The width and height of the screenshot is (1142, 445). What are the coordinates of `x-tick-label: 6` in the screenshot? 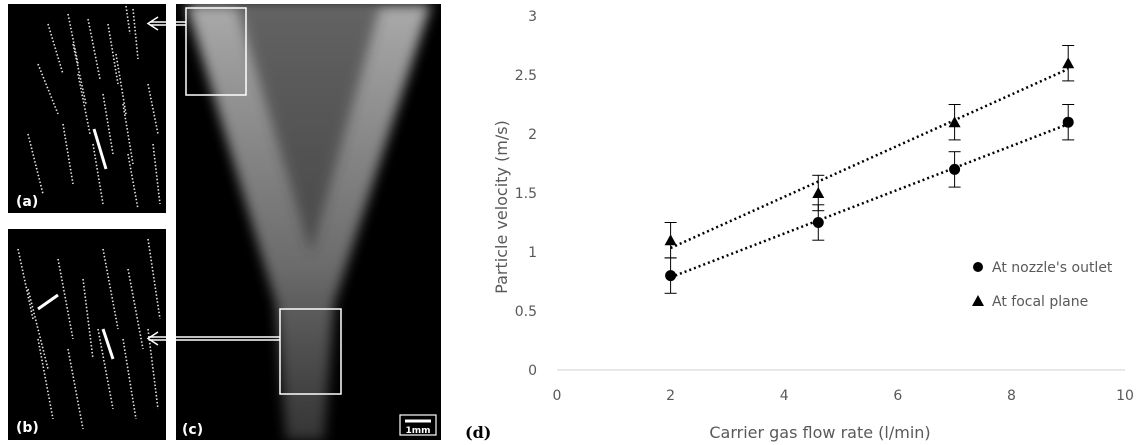 It's located at (897, 396).